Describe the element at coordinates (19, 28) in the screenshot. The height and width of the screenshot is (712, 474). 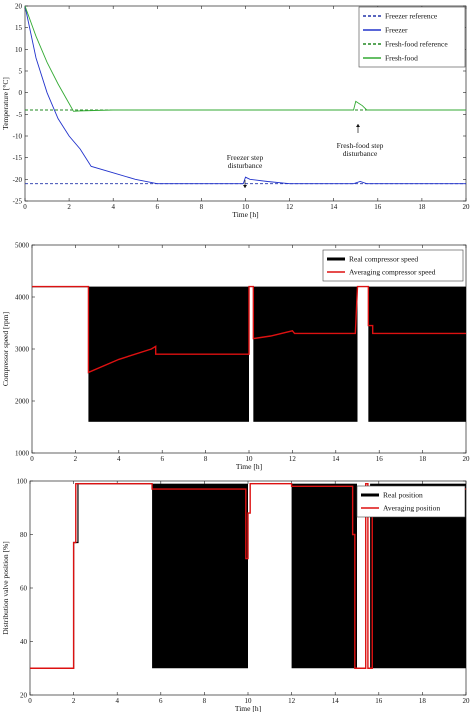
I see `y-tick-label: 15` at that location.